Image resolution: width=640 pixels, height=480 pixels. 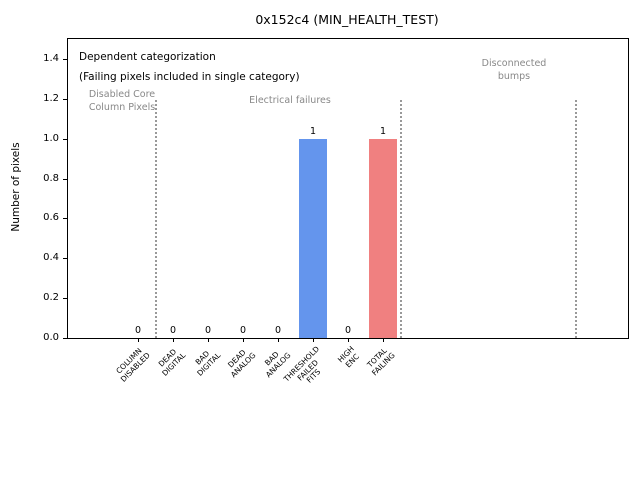 I want to click on y-tick-label: 0.0, so click(x=51, y=337).